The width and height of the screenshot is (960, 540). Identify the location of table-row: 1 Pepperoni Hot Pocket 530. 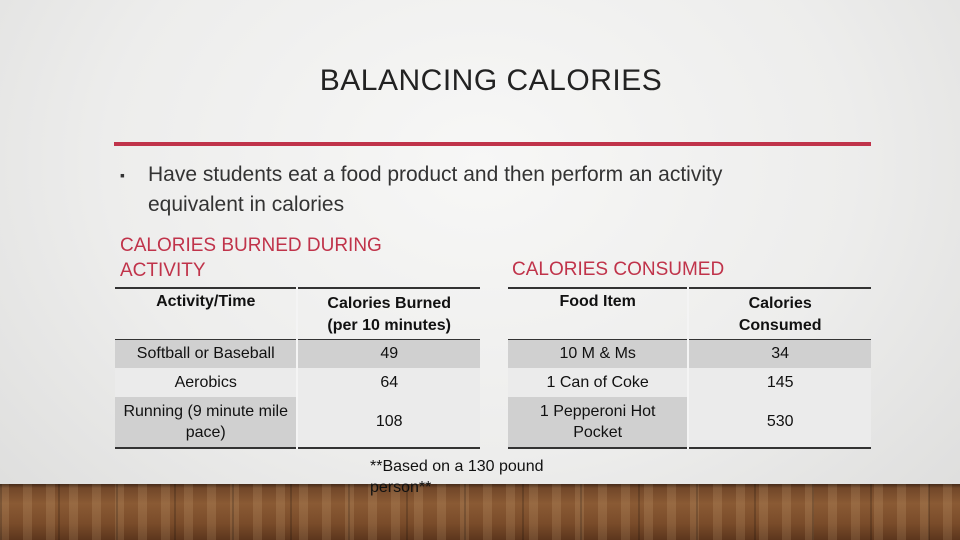
(689, 422).